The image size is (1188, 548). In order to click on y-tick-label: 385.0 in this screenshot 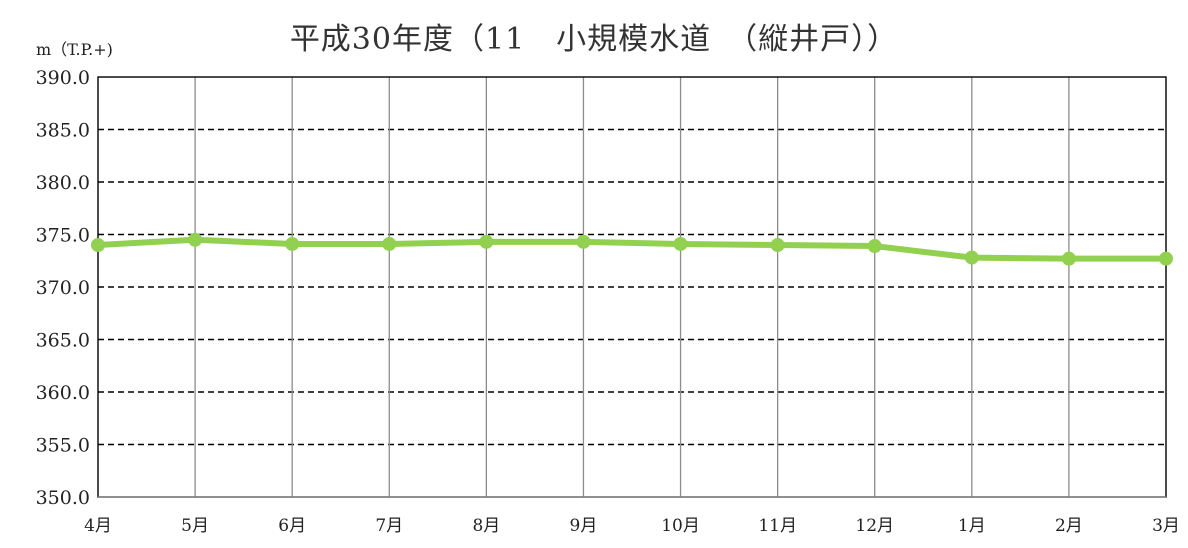, I will do `click(63, 131)`.